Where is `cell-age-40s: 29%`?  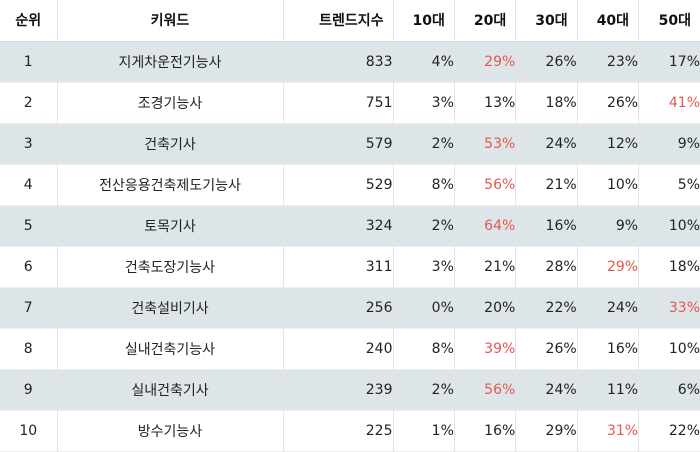 cell-age-40s: 29% is located at coordinates (608, 266).